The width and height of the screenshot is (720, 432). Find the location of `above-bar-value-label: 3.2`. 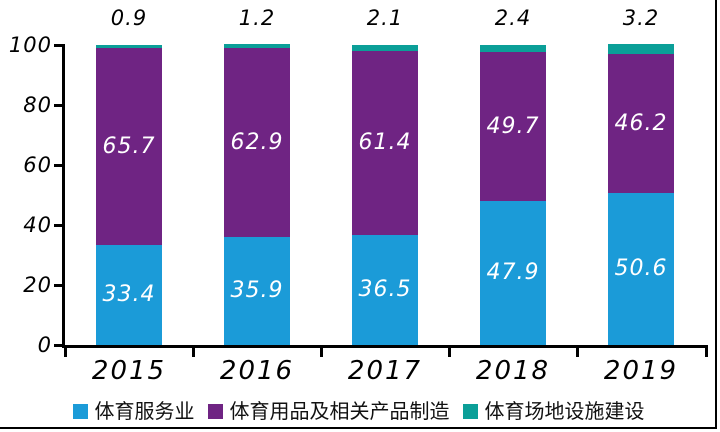

above-bar-value-label: 3.2 is located at coordinates (641, 18).